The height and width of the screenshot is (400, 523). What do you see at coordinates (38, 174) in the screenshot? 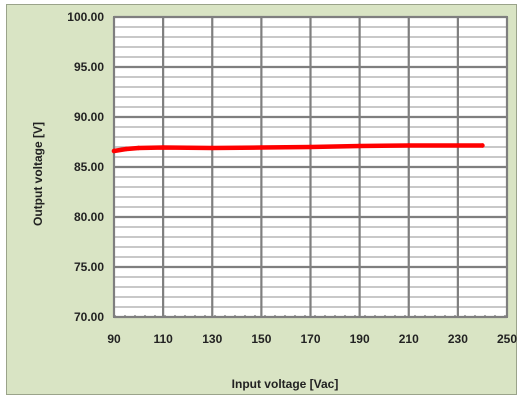
I see `y-axis-title: Output voltage [V]` at bounding box center [38, 174].